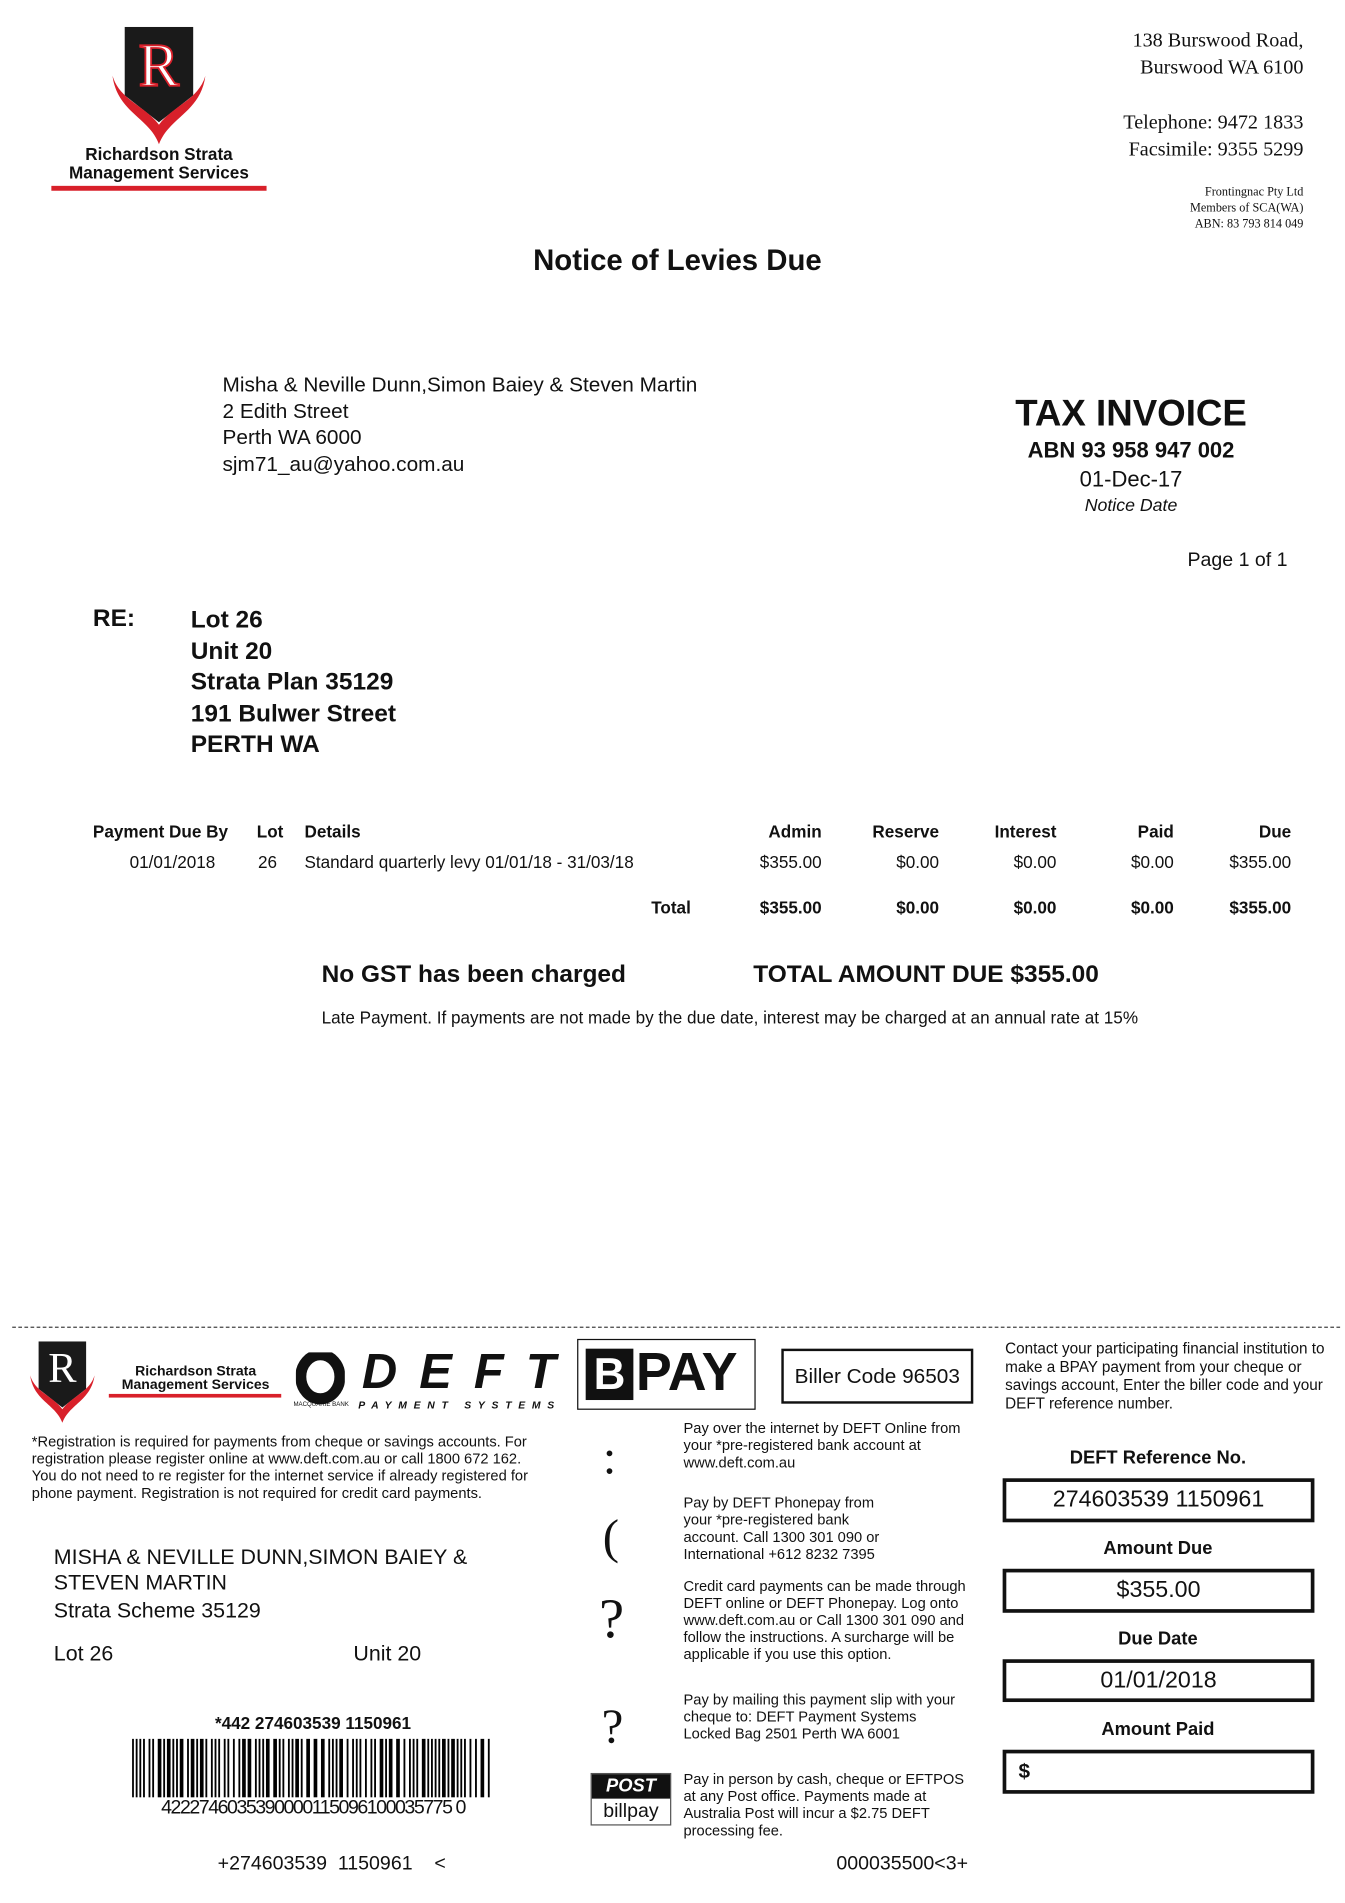 The height and width of the screenshot is (1903, 1345). Describe the element at coordinates (313, 1808) in the screenshot. I see `barcode-digits: 4222746035390000115096100035775 0` at that location.